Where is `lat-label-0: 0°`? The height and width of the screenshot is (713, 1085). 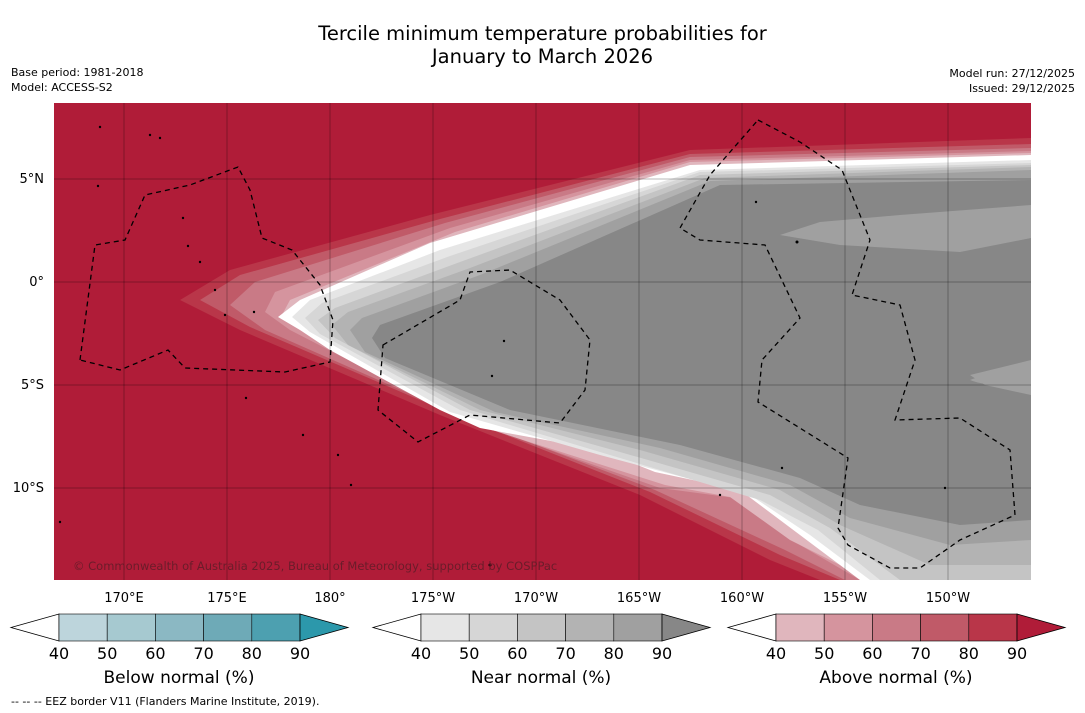 lat-label-0: 0° is located at coordinates (36, 282).